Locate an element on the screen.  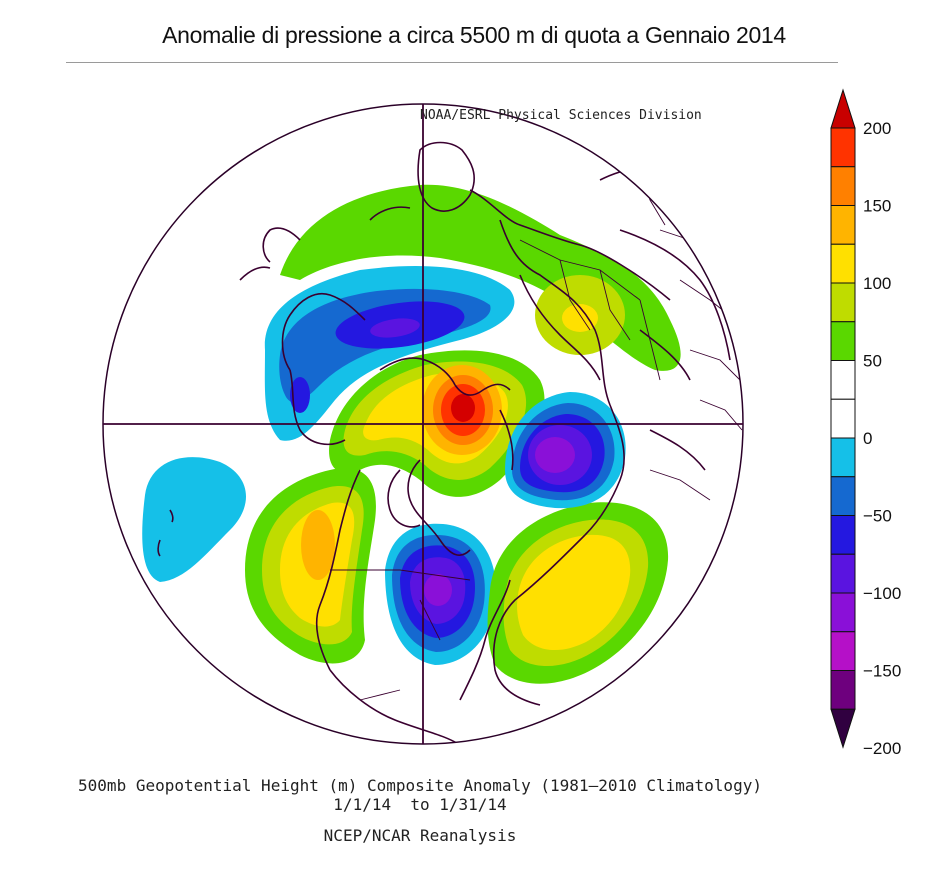
footer-date-range: 1/1/14 to 1/31/14 is located at coordinates (420, 804).